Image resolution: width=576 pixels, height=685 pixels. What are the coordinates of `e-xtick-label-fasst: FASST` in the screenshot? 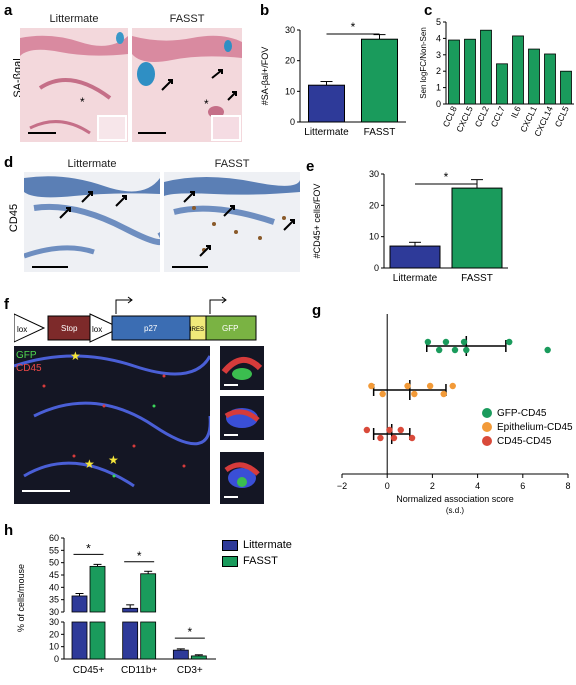 It's located at (477, 278).